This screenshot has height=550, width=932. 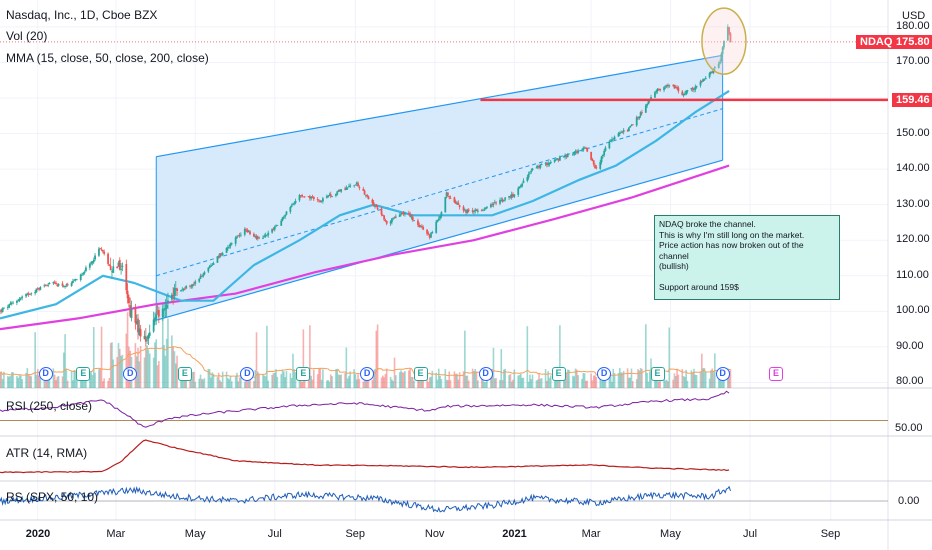 I want to click on volume-legend: Vol (20), so click(x=27, y=36).